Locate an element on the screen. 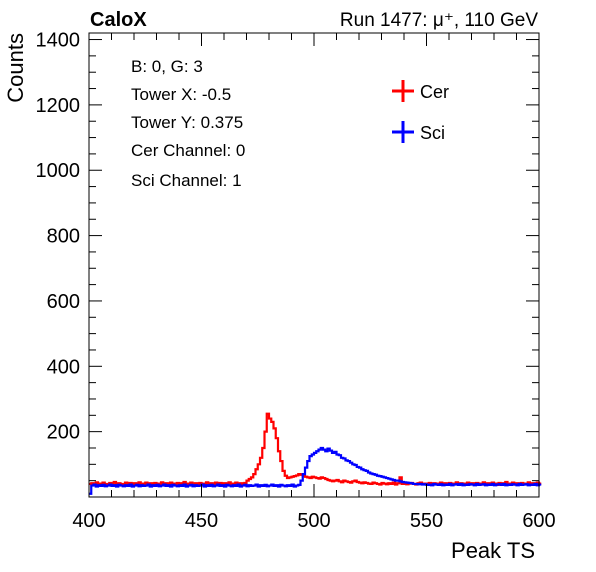 This screenshot has height=572, width=596. info-line-cer-channel: Cer Channel: 0 is located at coordinates (188, 150).